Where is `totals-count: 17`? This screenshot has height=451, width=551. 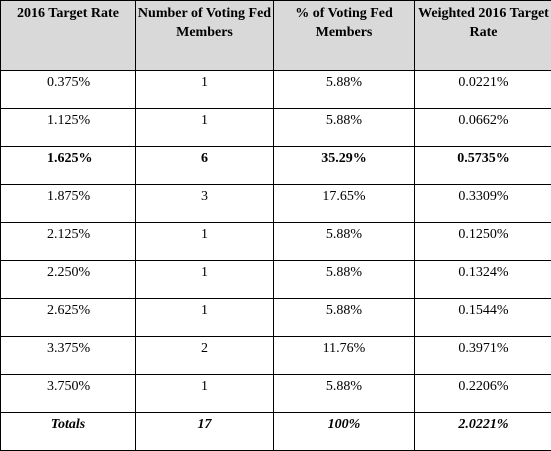 totals-count: 17 is located at coordinates (205, 432).